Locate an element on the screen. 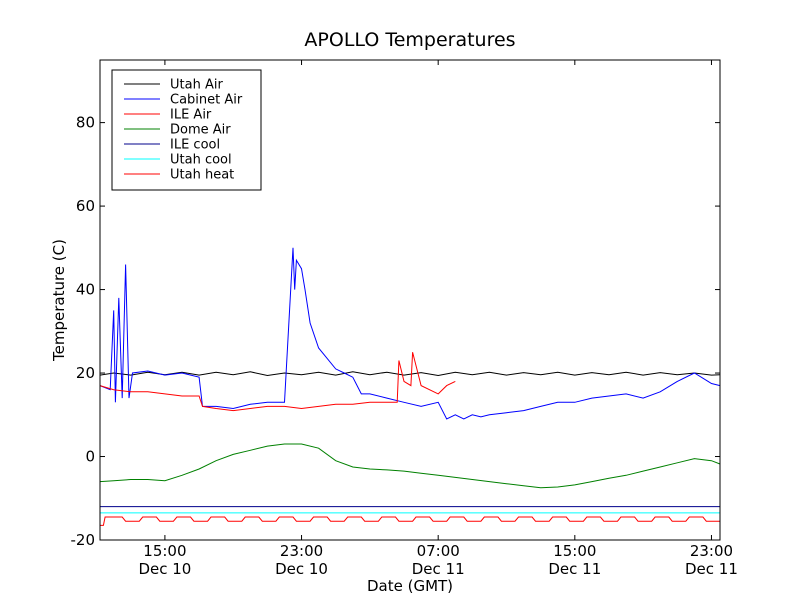 The height and width of the screenshot is (600, 800). y-tick-label: -20 is located at coordinates (83, 540).